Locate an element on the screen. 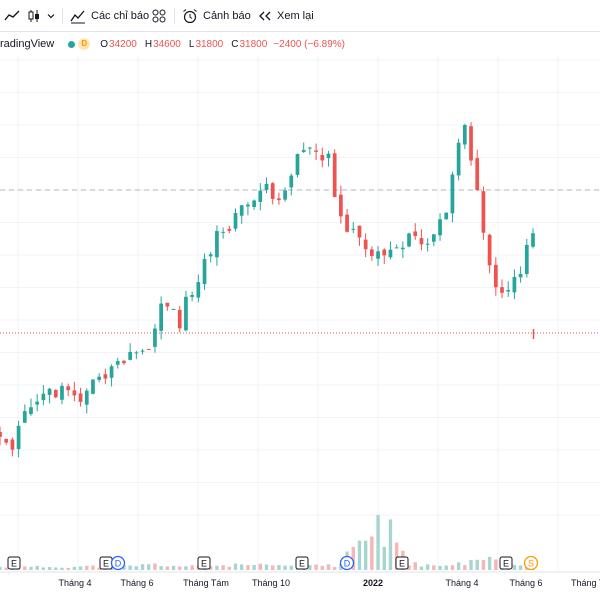 The width and height of the screenshot is (600, 600). replay-button: Xem lại is located at coordinates (286, 16).